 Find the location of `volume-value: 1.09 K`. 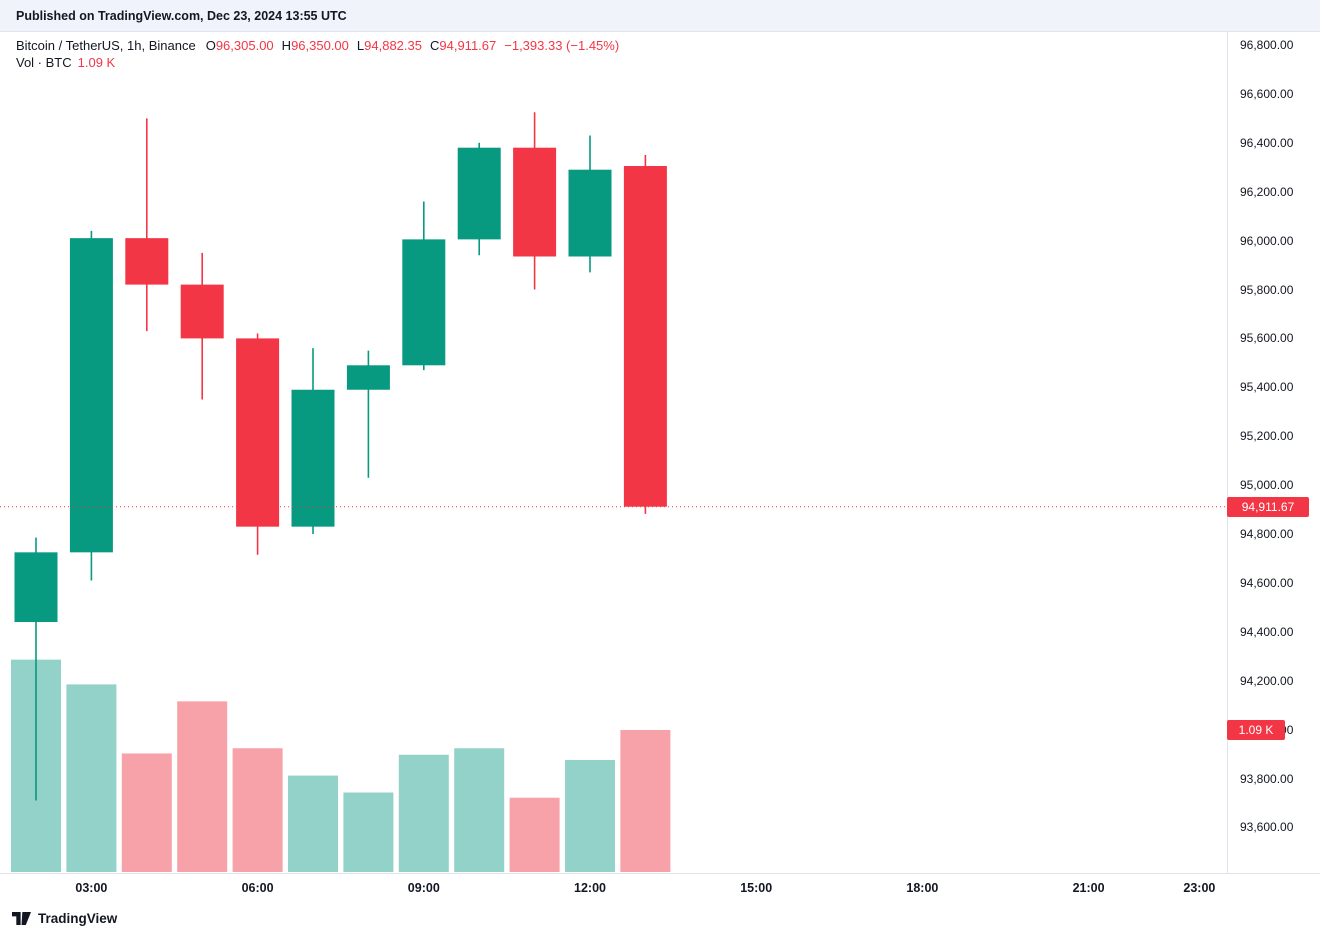

volume-value: 1.09 K is located at coordinates (96, 62).